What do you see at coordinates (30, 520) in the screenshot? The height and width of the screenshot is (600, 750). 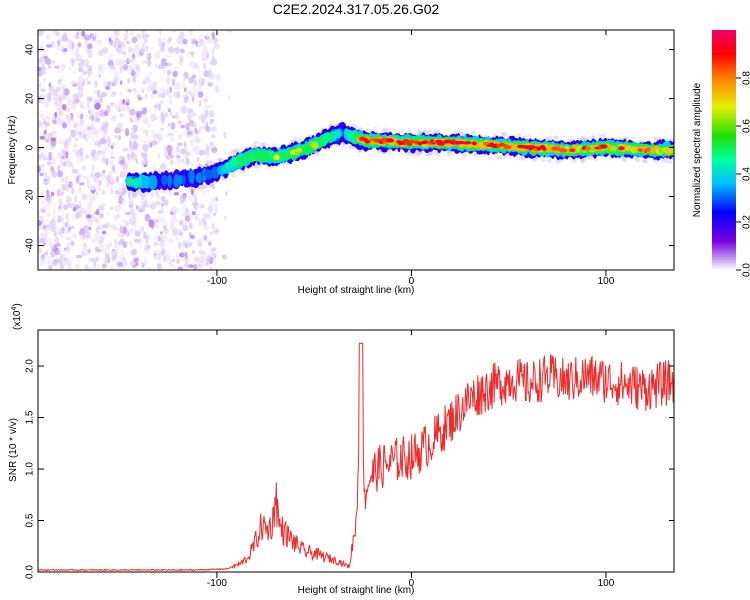 I see `y-tick-label: 0.5` at bounding box center [30, 520].